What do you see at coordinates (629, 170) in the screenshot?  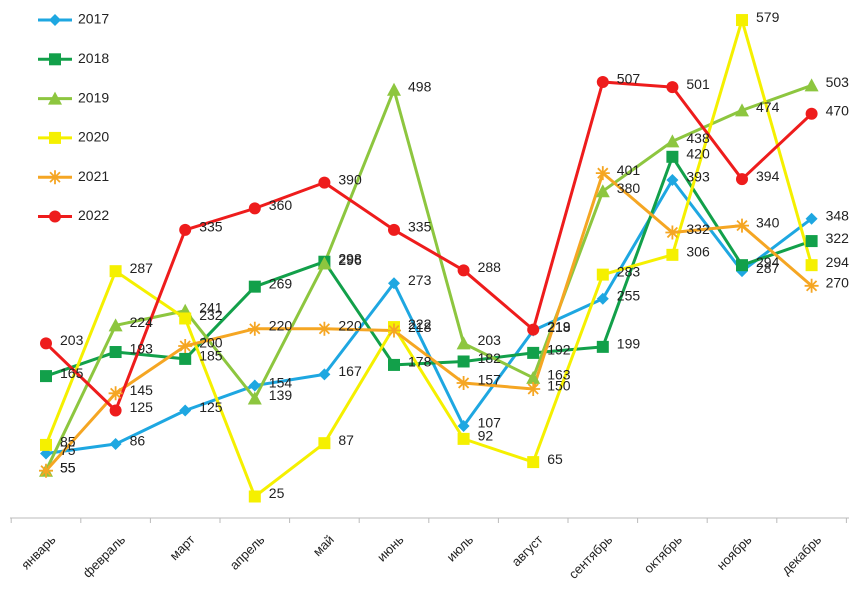 I see `data-label: 401` at bounding box center [629, 170].